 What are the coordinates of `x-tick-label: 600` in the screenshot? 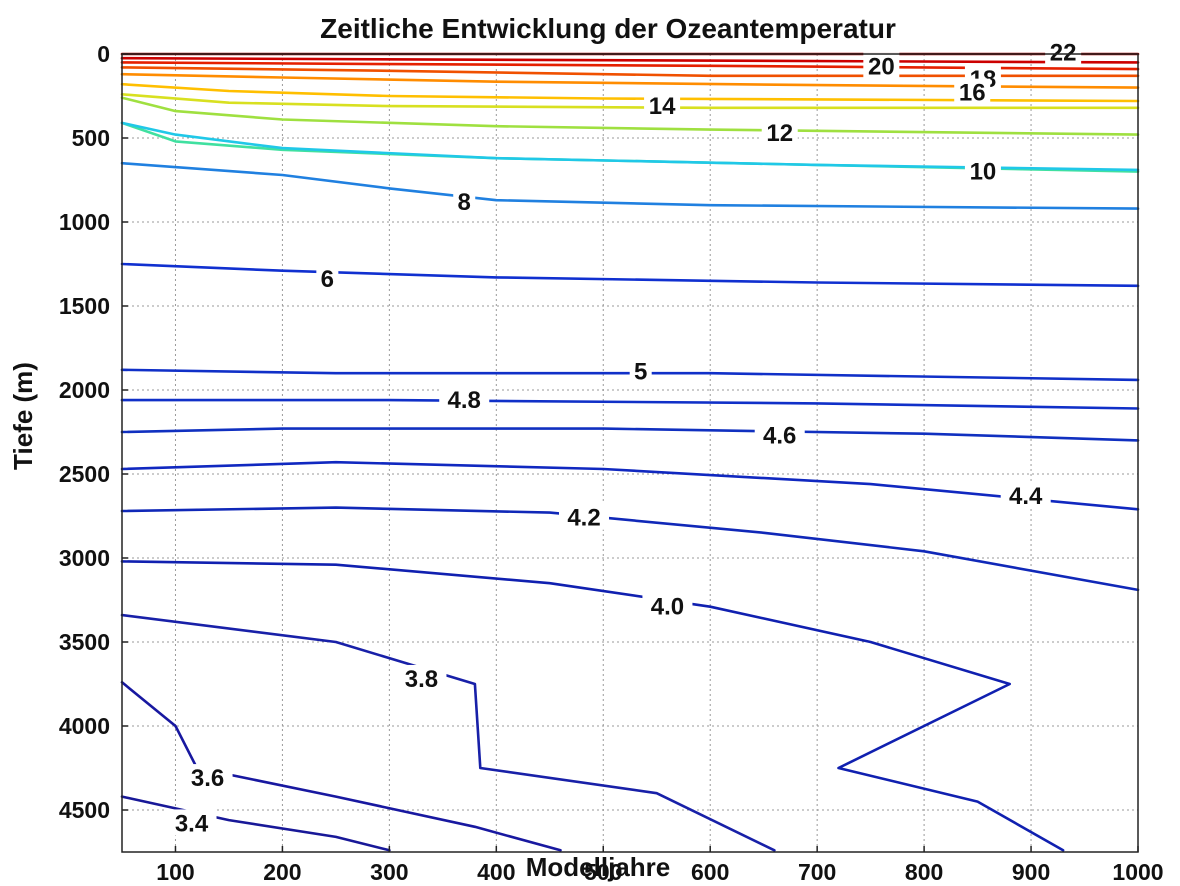 It's located at (710, 872).